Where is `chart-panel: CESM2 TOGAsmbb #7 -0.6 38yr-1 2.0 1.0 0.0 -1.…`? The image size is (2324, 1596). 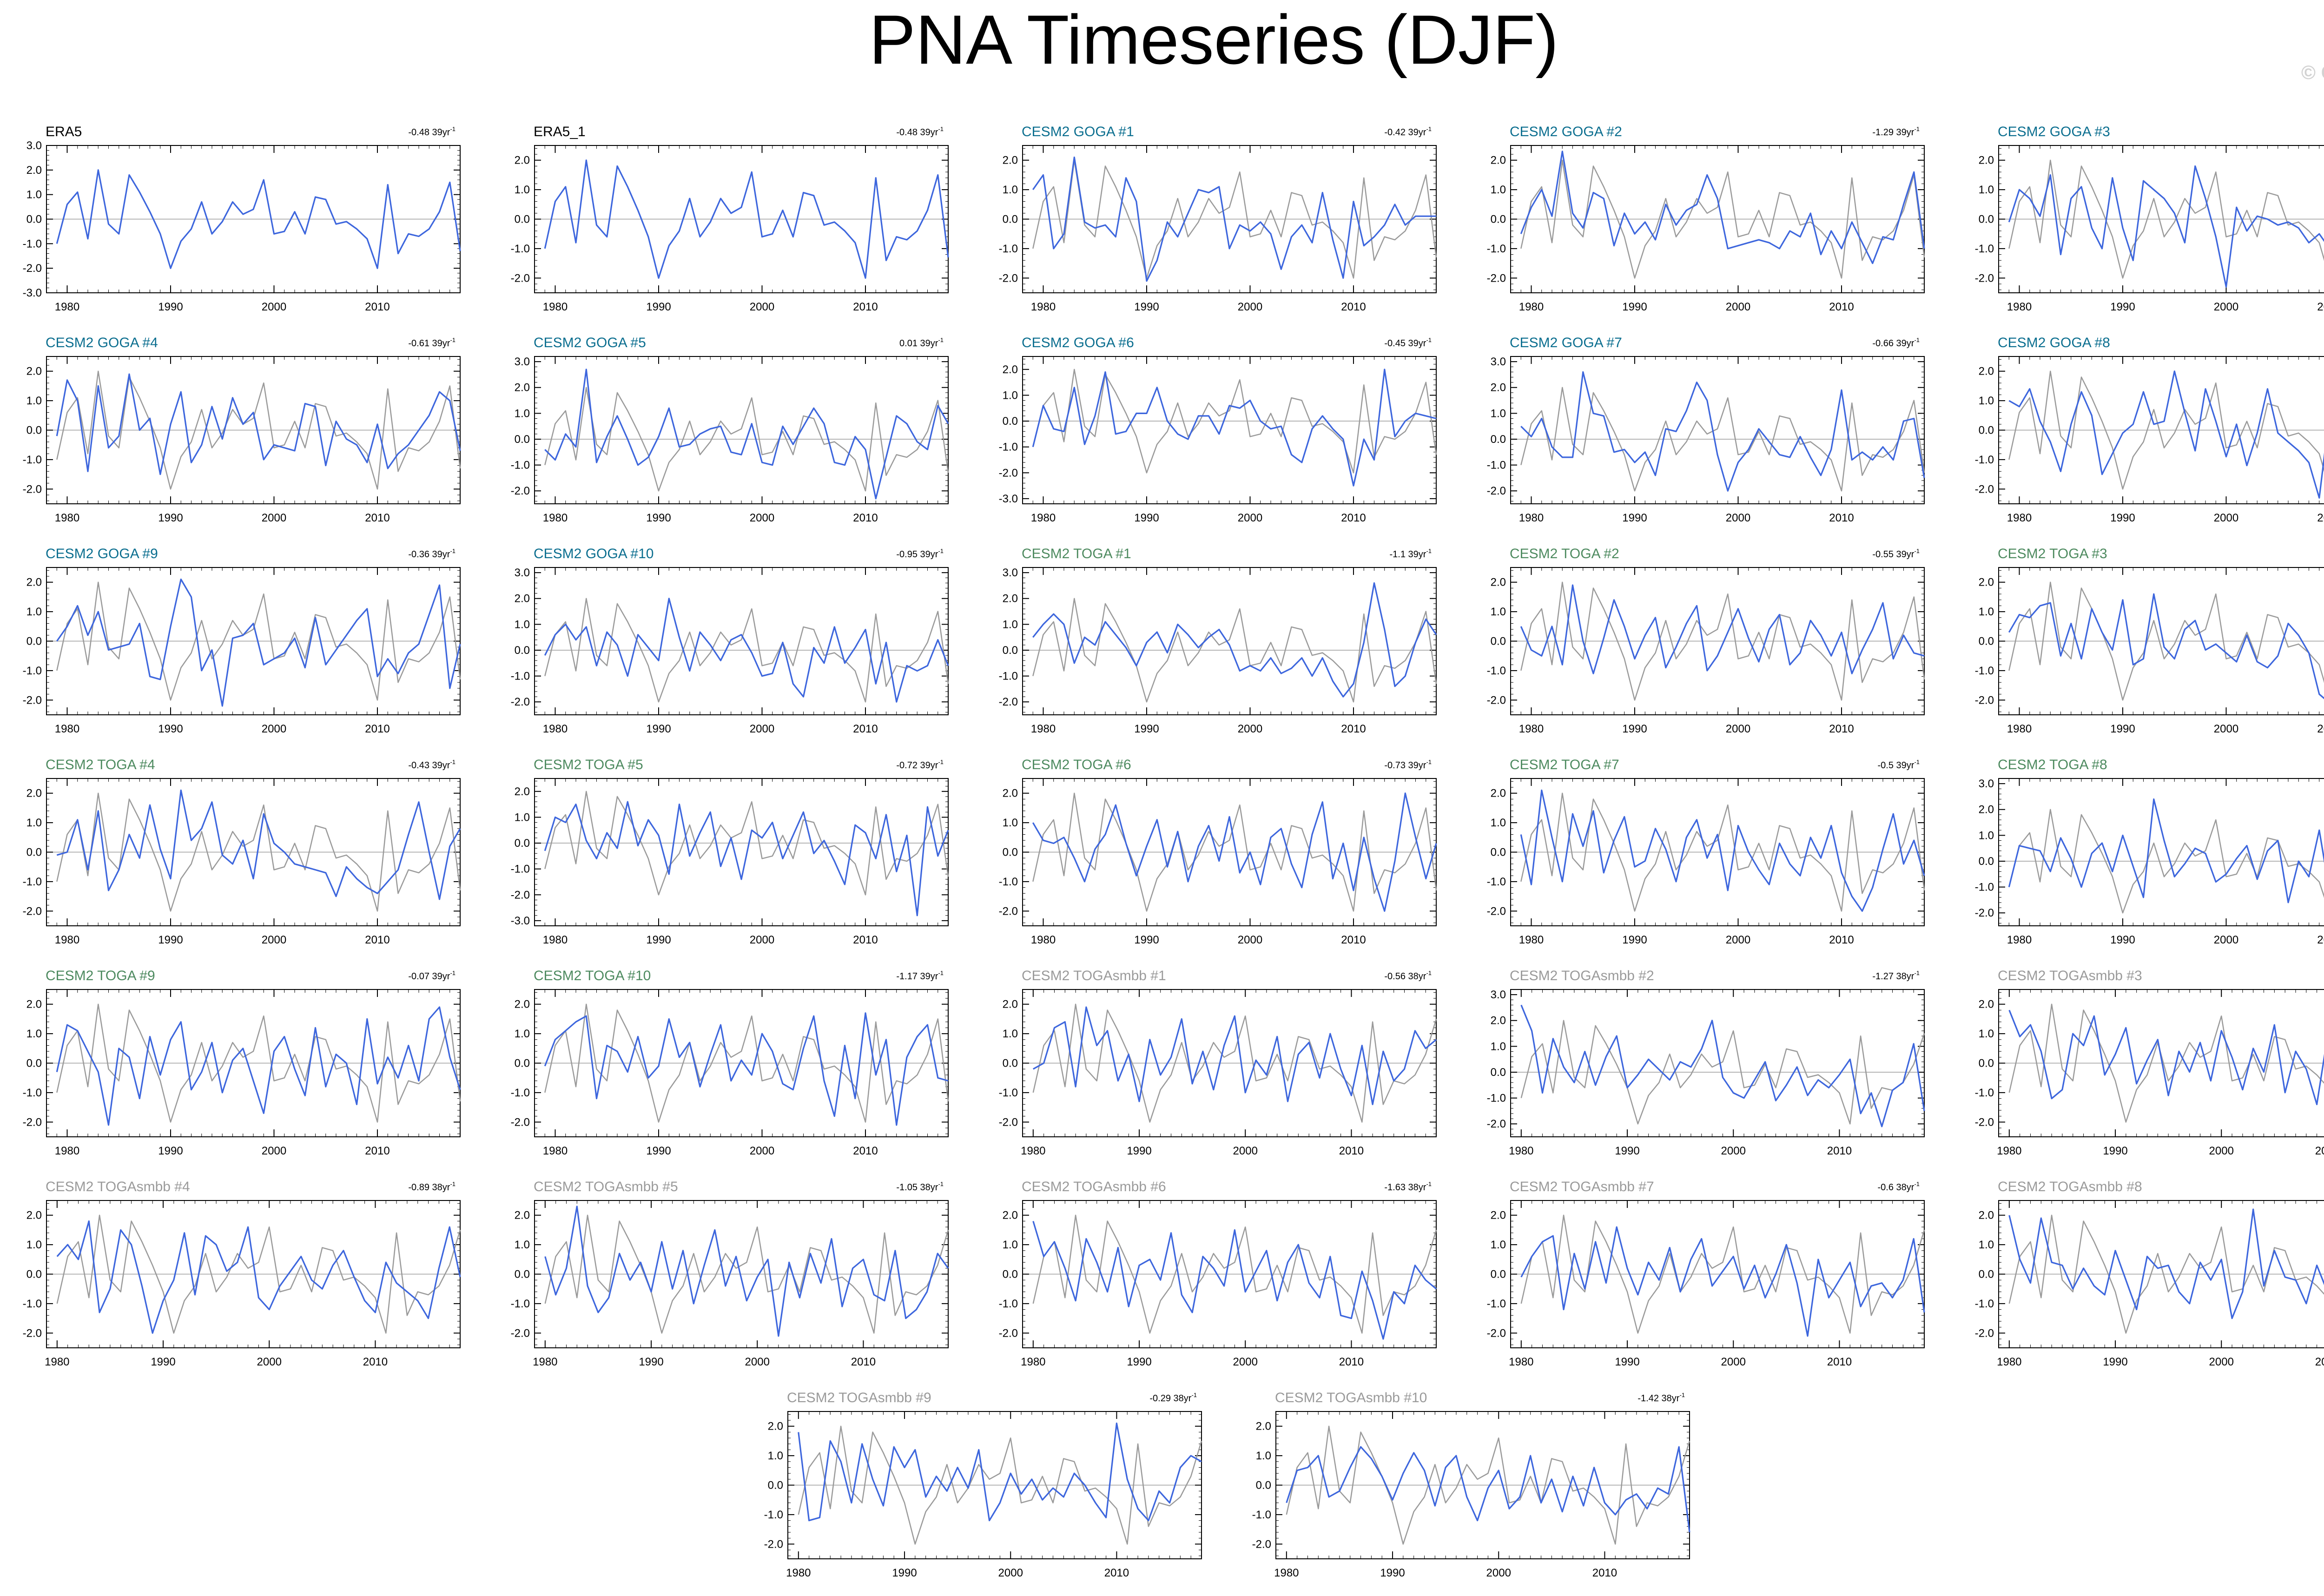
chart-panel: CESM2 TOGAsmbb #7 -0.6 38yr-1 2.0 1.0 0.0 -1.… is located at coordinates (1706, 1274).